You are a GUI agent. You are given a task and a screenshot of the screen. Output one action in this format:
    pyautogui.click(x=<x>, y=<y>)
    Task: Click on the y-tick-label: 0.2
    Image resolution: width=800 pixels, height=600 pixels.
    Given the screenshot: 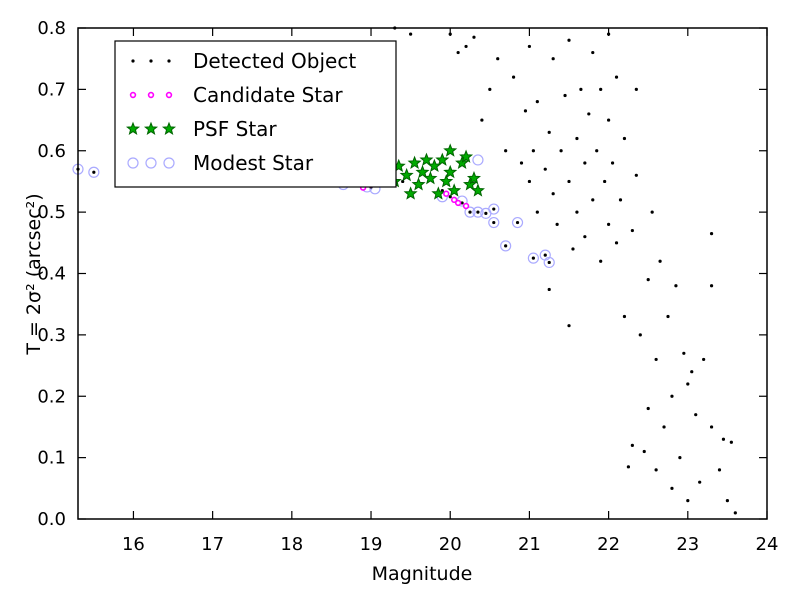 What is the action you would take?
    pyautogui.click(x=51, y=396)
    